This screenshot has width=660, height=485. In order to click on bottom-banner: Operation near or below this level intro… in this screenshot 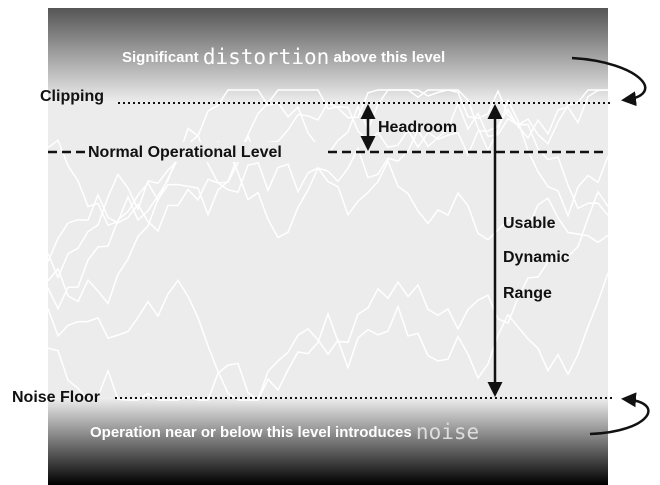, I will do `click(284, 432)`.